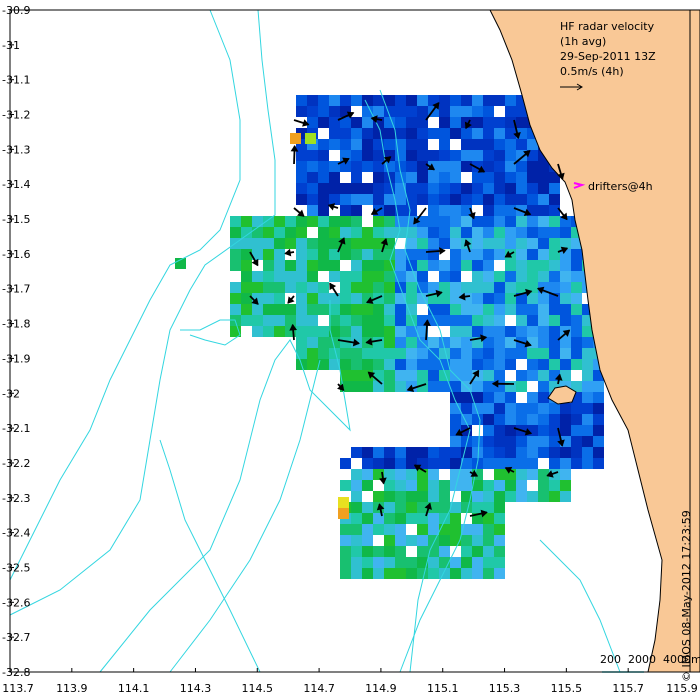  Describe the element at coordinates (16, 463) in the screenshot. I see `y-tick-label: -32.2` at that location.